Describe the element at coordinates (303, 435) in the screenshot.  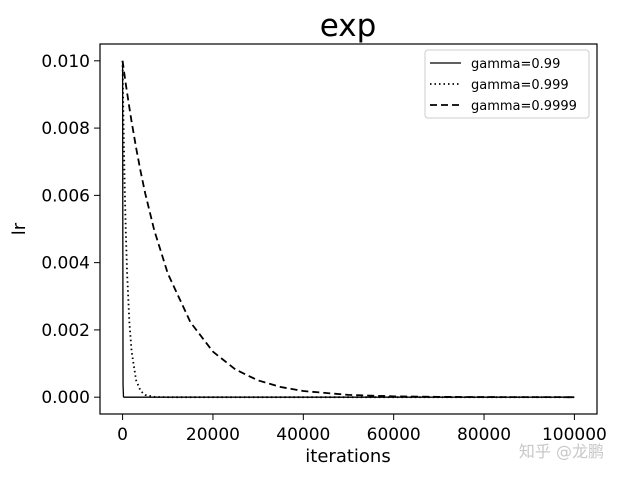
I see `x-tick-label: 40000` at that location.